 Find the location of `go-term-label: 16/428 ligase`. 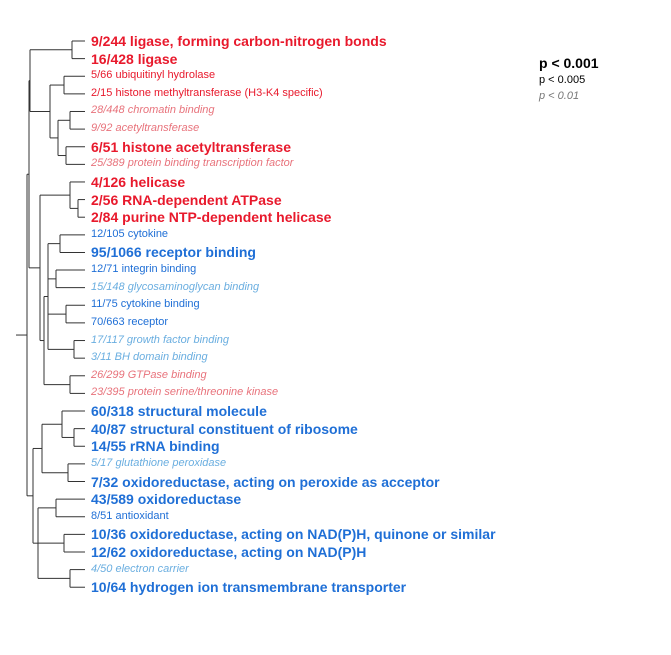

go-term-label: 16/428 ligase is located at coordinates (134, 58).